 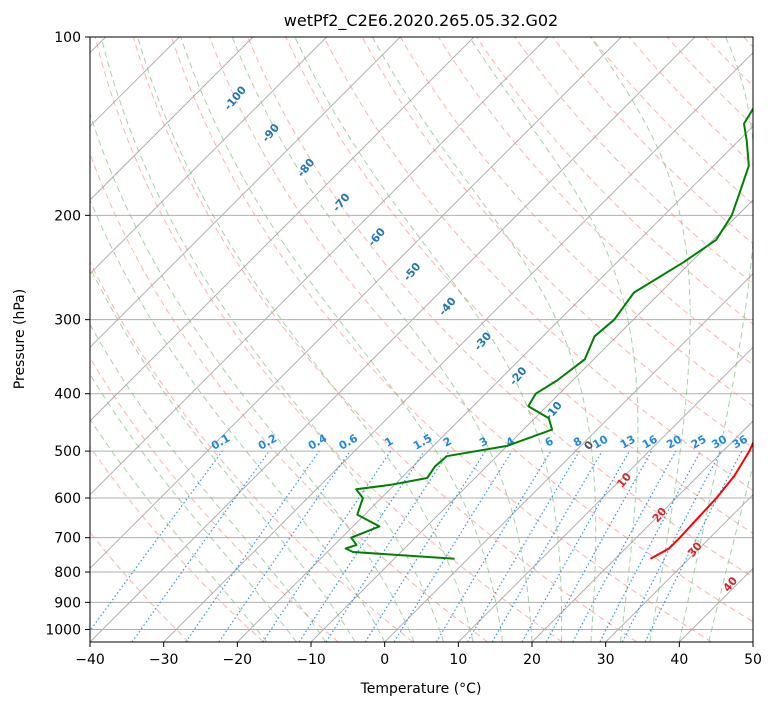 I want to click on x-tick-label: 50, so click(x=753, y=660).